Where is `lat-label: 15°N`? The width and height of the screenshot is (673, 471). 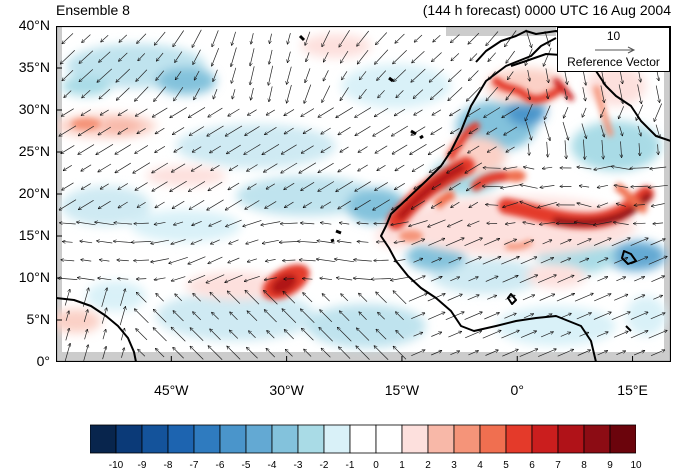
lat-label: 15°N is located at coordinates (34, 235).